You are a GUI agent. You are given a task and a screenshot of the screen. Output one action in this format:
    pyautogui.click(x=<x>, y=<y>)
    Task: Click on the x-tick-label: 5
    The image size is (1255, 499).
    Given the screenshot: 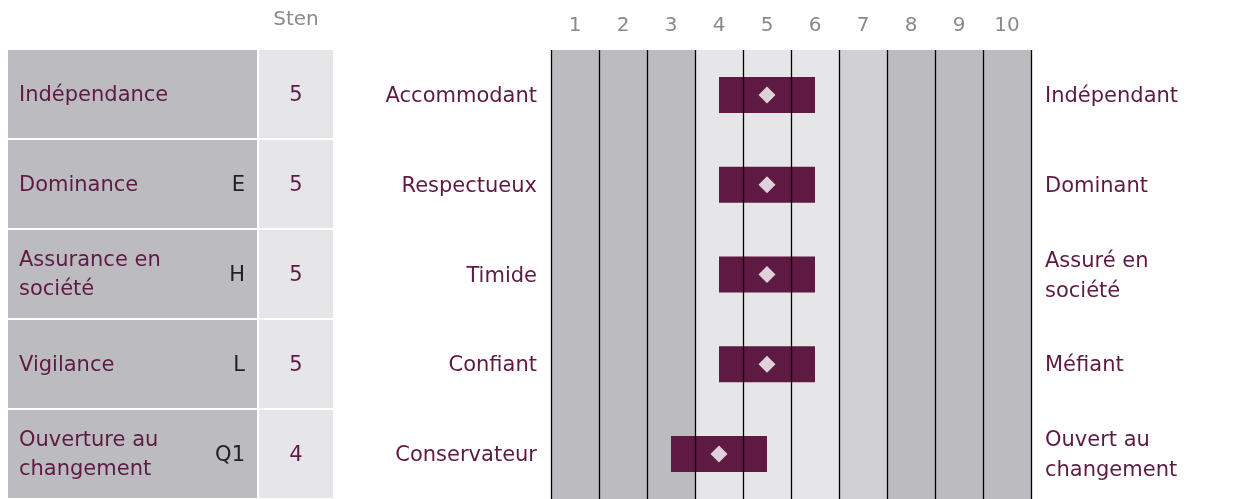 What is the action you would take?
    pyautogui.click(x=767, y=24)
    